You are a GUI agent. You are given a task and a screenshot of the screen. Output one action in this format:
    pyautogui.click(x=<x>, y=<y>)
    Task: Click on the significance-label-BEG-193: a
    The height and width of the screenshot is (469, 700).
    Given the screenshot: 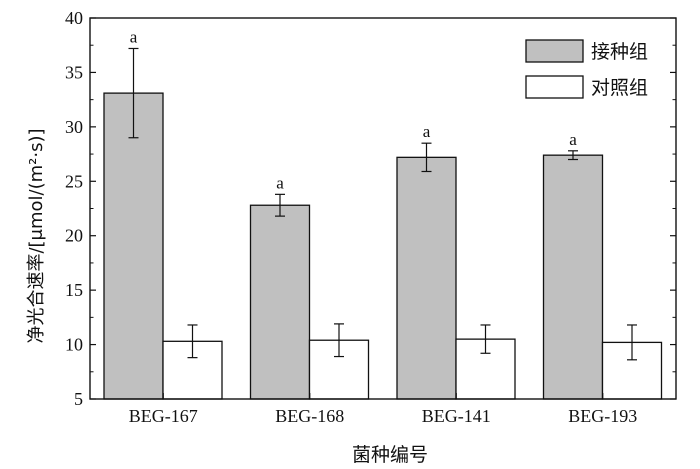 What is the action you would take?
    pyautogui.click(x=573, y=139)
    